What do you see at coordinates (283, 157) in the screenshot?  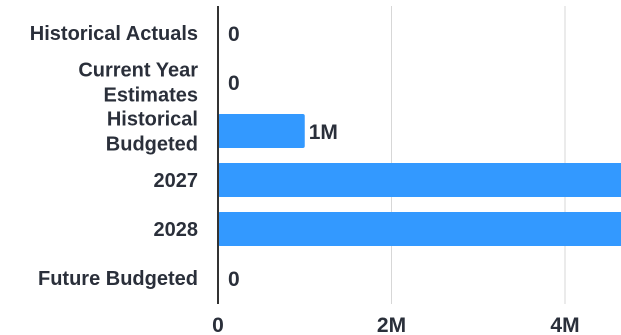 I see `value-labels: 001M6M5M0` at bounding box center [283, 157].